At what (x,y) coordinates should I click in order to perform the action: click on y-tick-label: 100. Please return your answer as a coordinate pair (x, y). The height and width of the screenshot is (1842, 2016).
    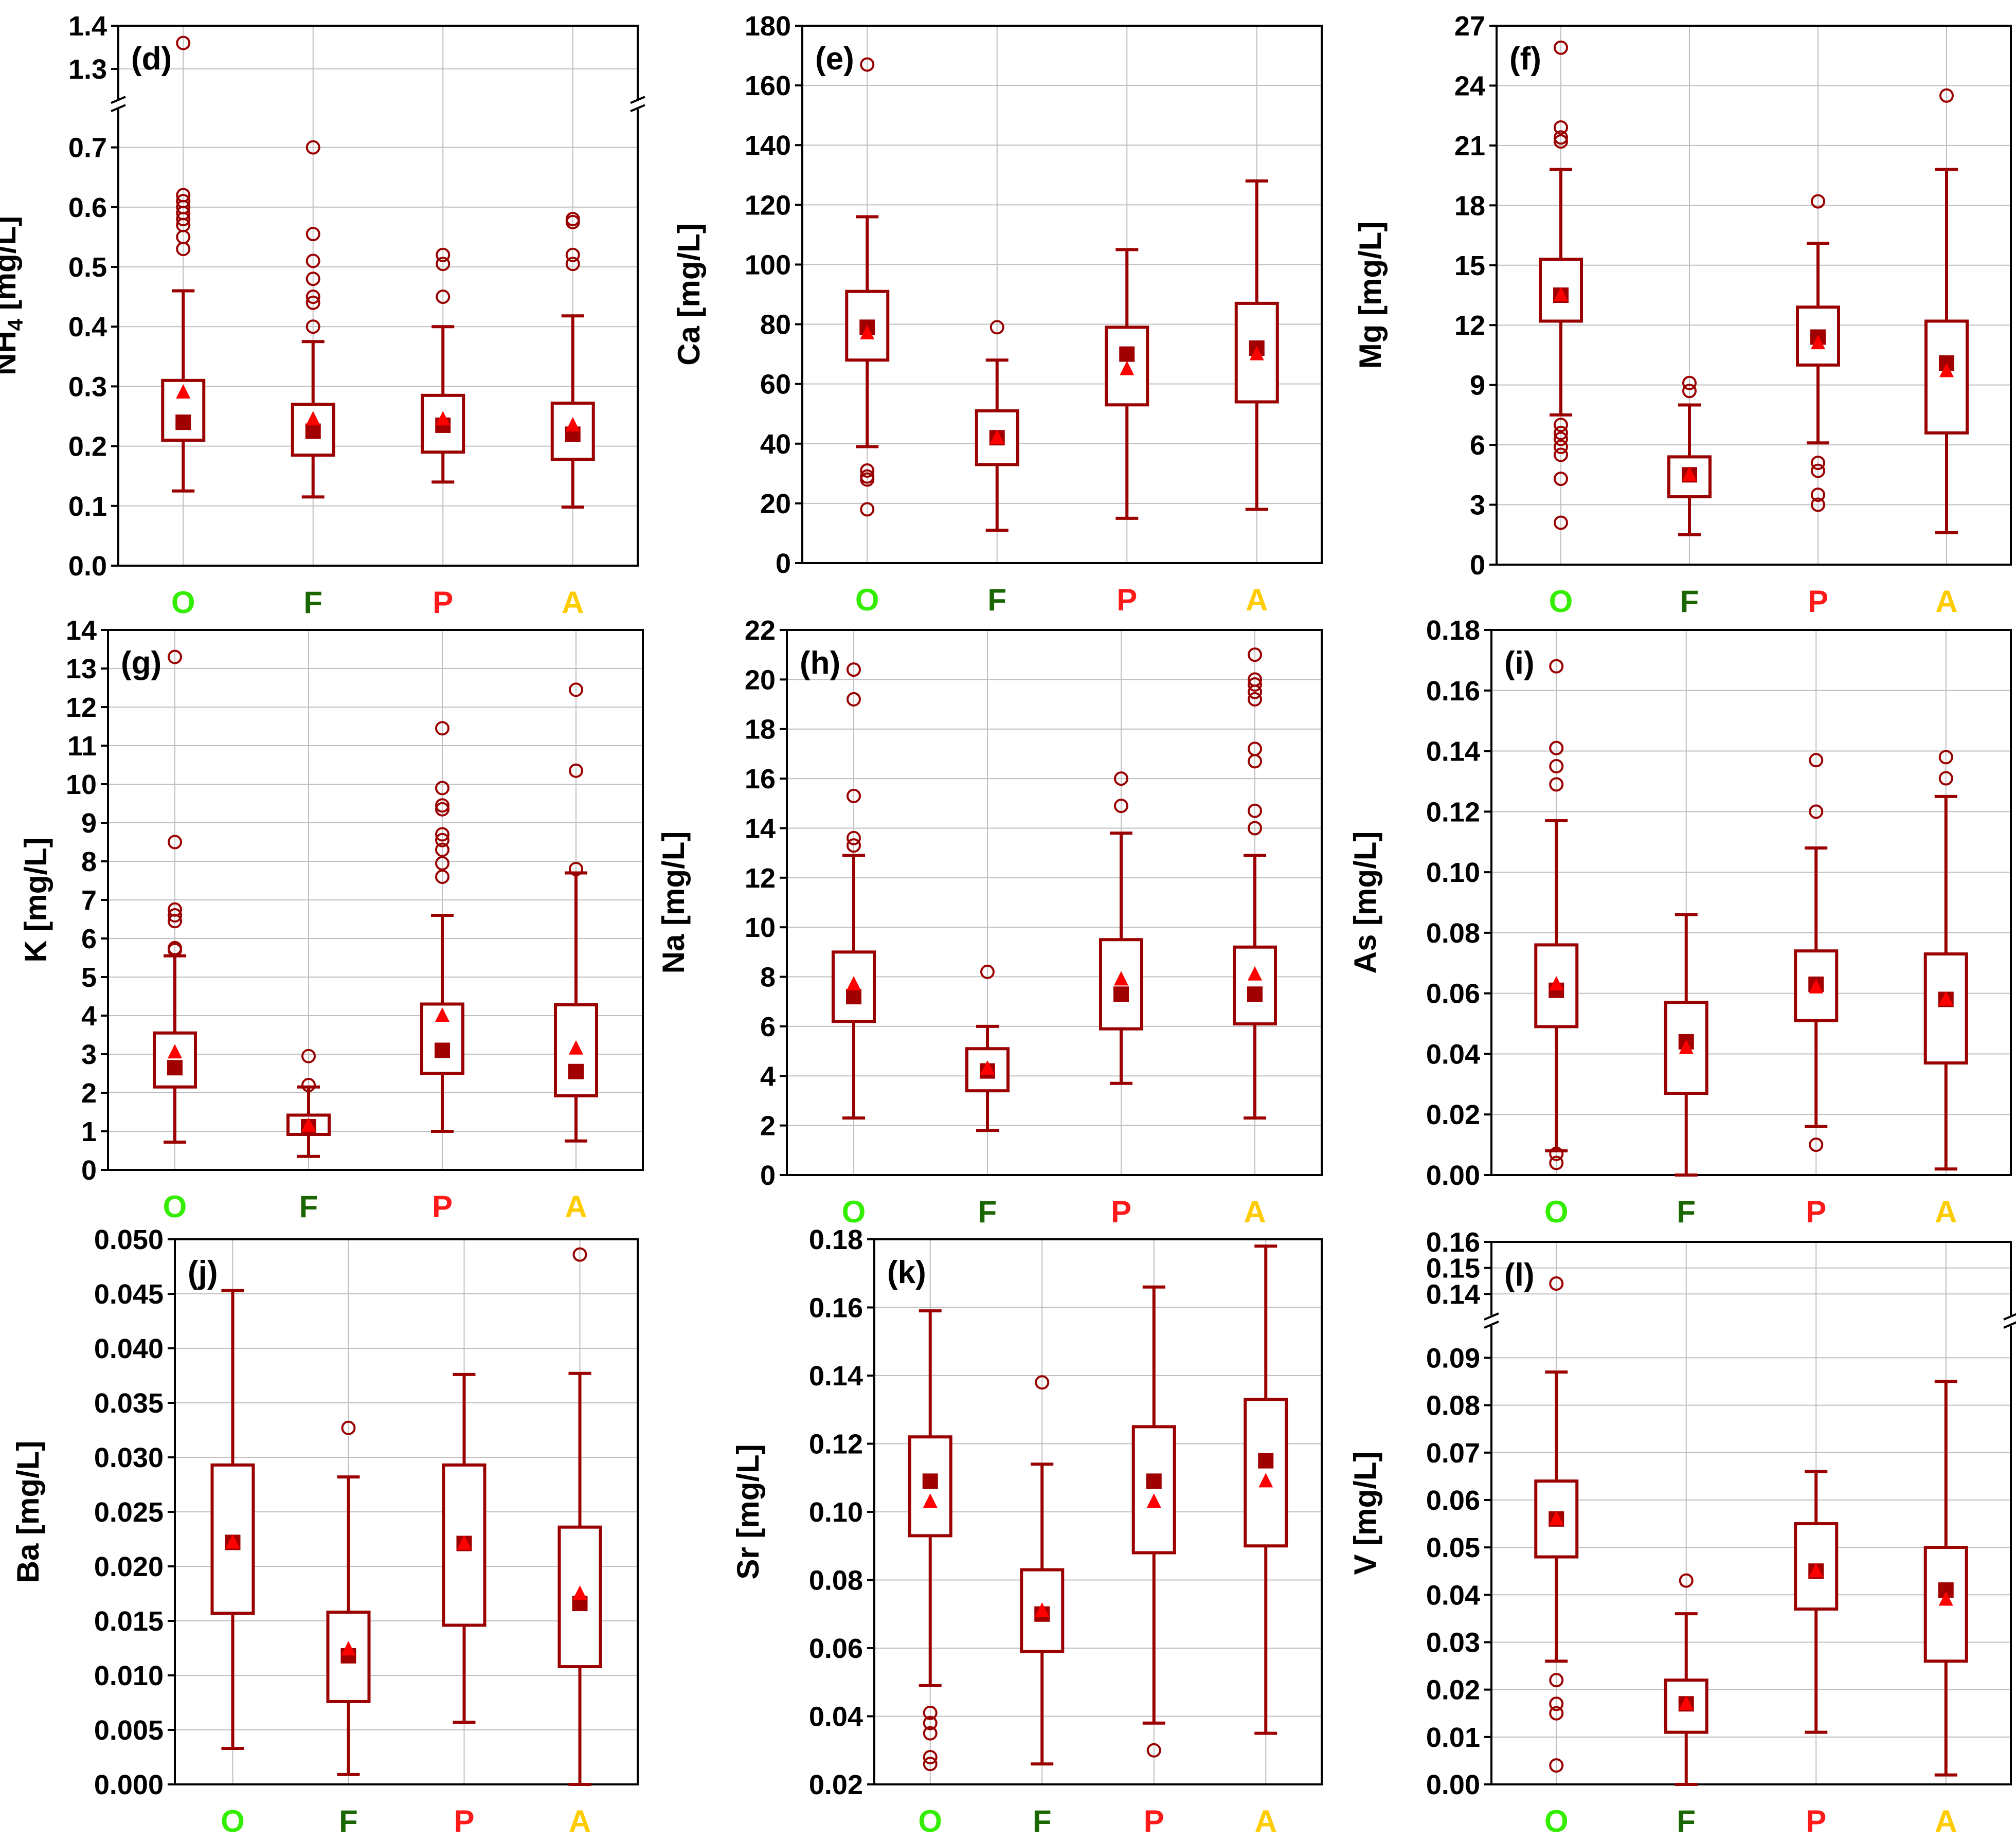
    Looking at the image, I should click on (768, 265).